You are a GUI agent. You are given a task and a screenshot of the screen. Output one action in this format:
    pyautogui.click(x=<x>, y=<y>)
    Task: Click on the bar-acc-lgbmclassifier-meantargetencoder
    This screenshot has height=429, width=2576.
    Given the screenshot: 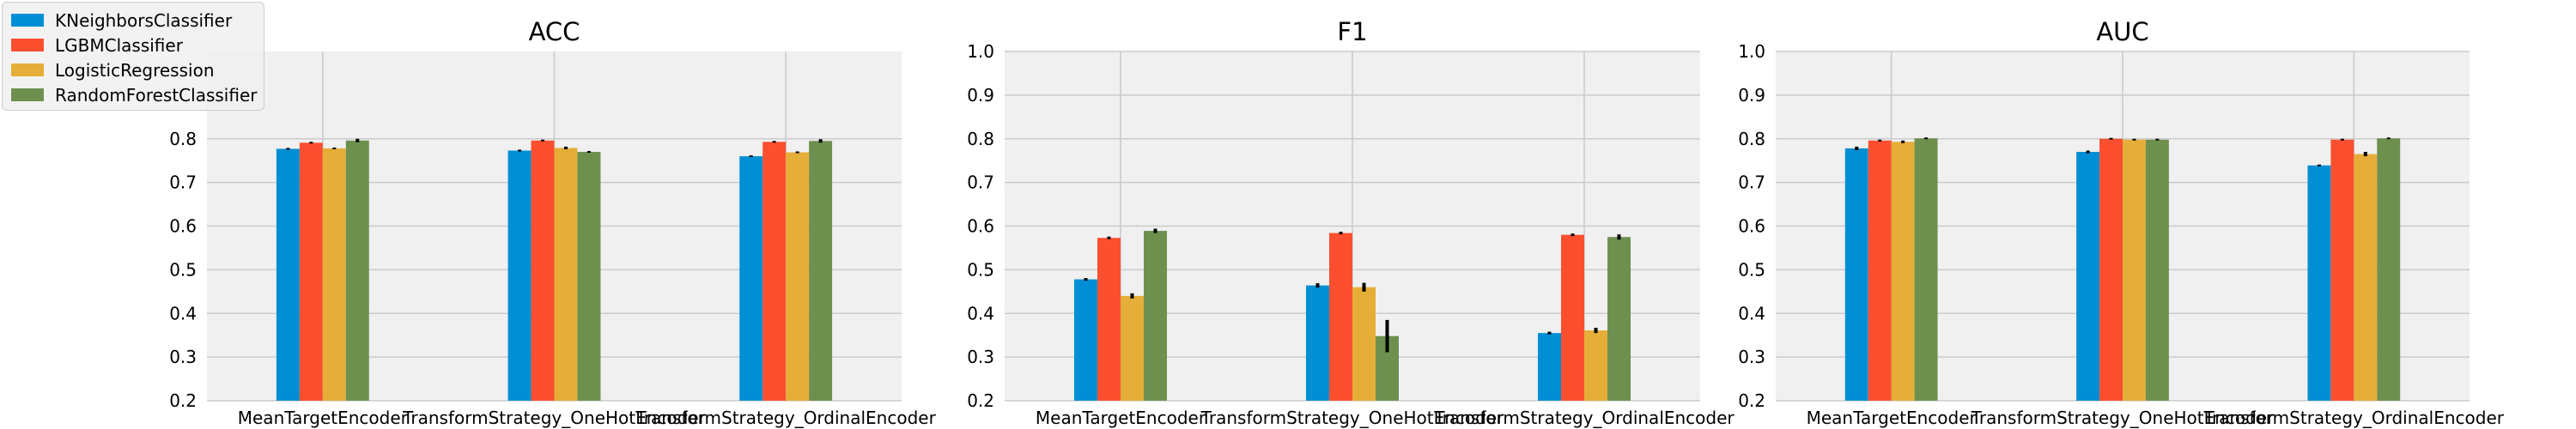 What is the action you would take?
    pyautogui.click(x=311, y=272)
    